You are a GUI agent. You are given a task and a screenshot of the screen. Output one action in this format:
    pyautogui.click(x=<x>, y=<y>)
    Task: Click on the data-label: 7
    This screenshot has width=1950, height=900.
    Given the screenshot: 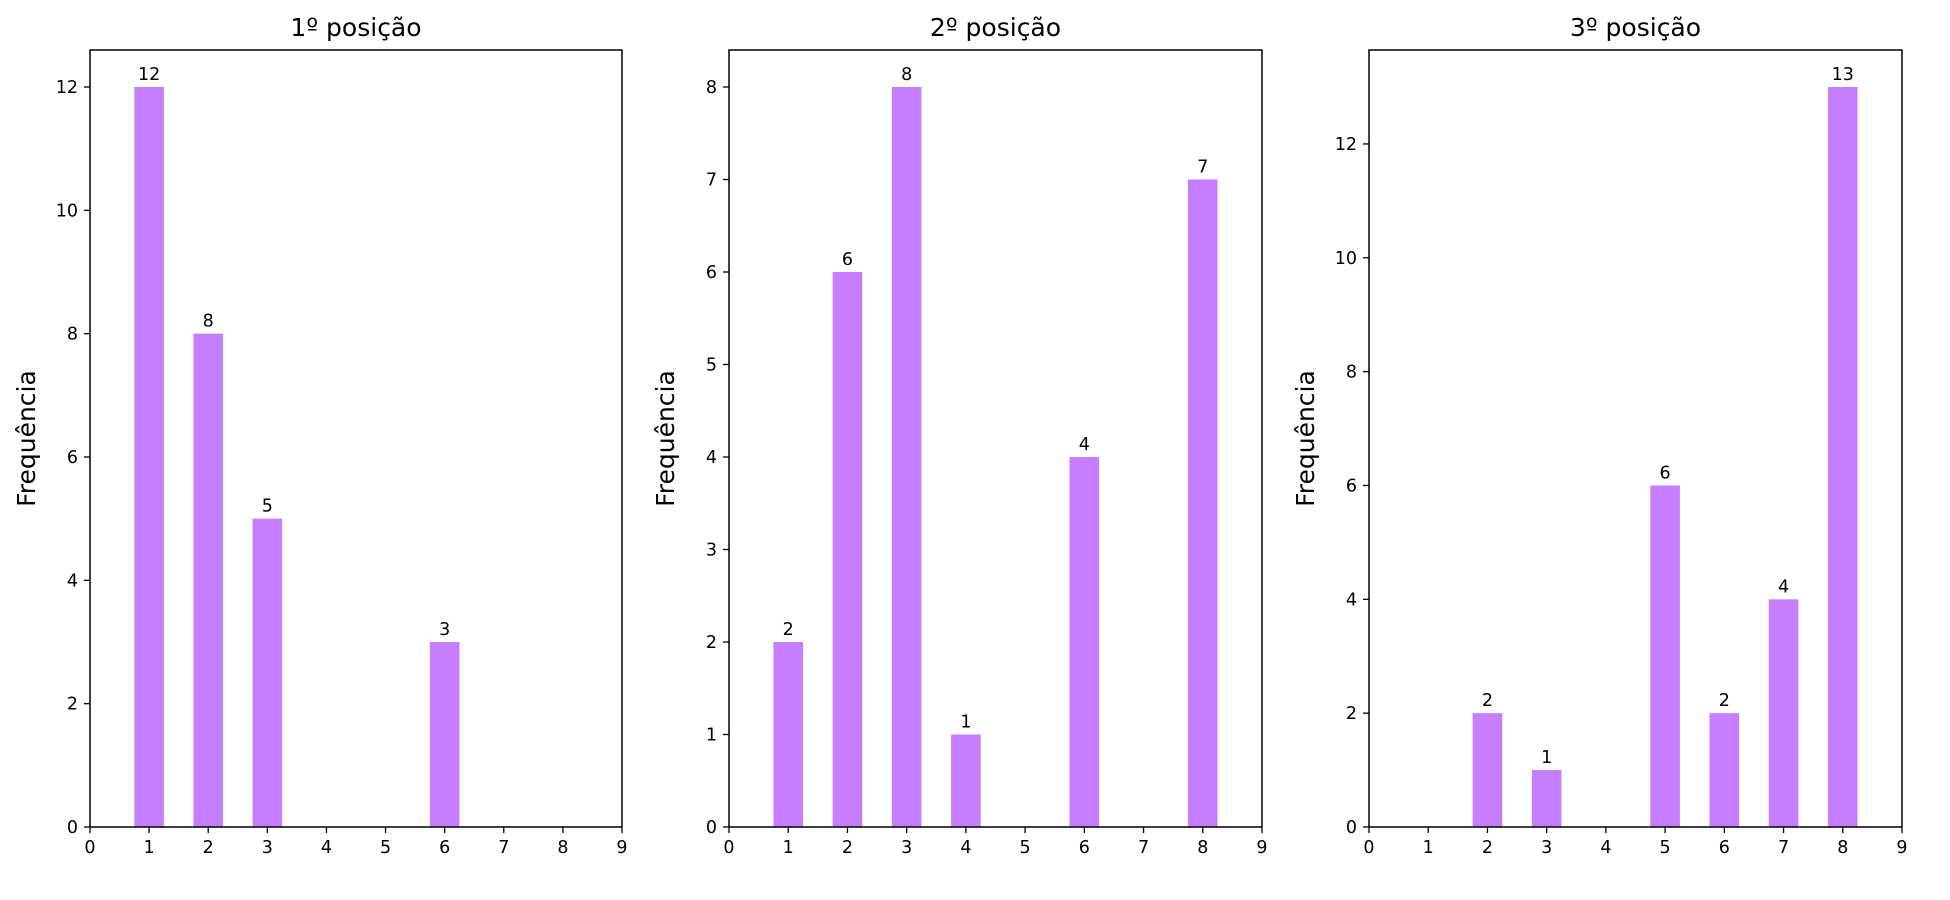 What is the action you would take?
    pyautogui.click(x=1202, y=168)
    